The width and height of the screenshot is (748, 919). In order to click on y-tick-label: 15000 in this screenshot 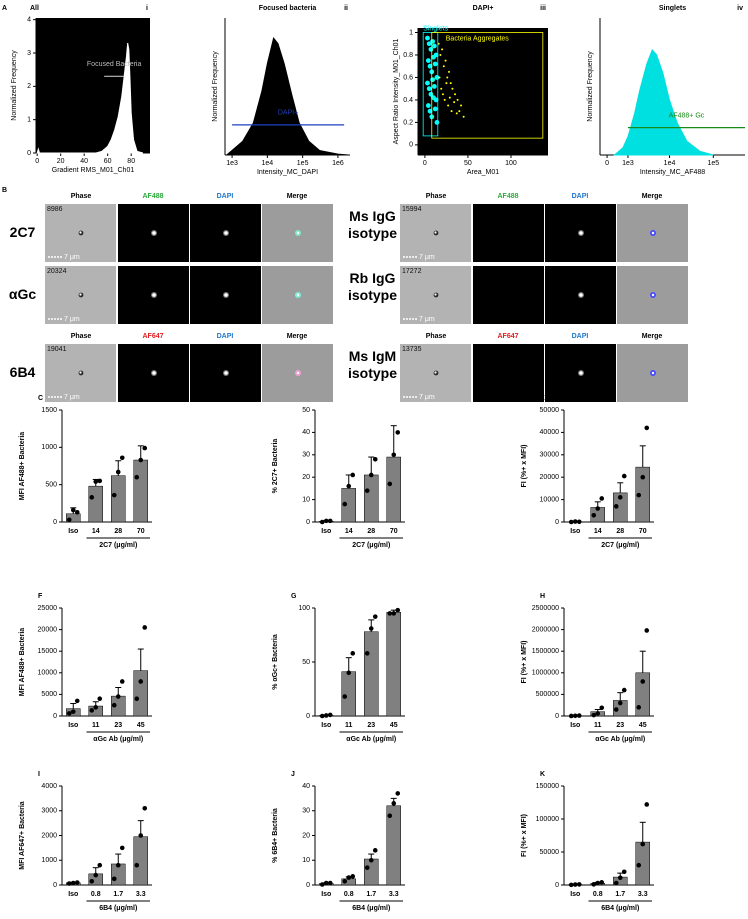, I will do `click(48, 651)`.